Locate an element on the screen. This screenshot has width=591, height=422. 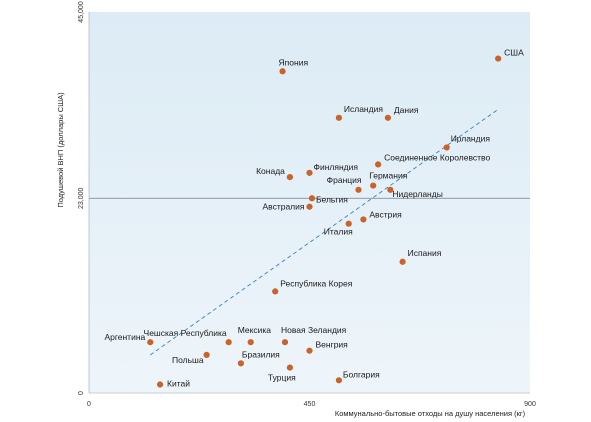
point-label: Германия is located at coordinates (388, 176).